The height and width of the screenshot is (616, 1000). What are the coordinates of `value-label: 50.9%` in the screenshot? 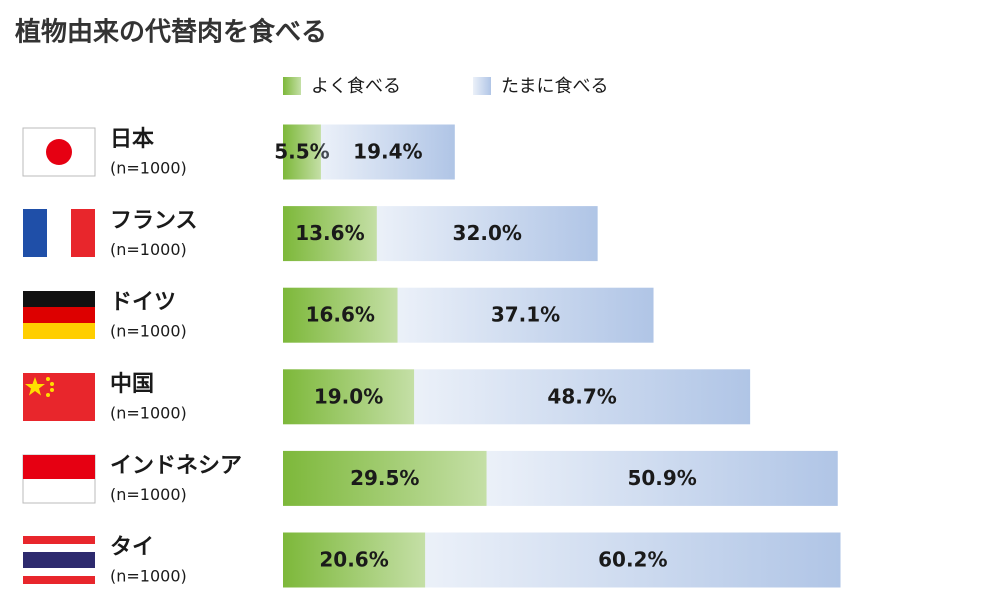 It's located at (661, 478).